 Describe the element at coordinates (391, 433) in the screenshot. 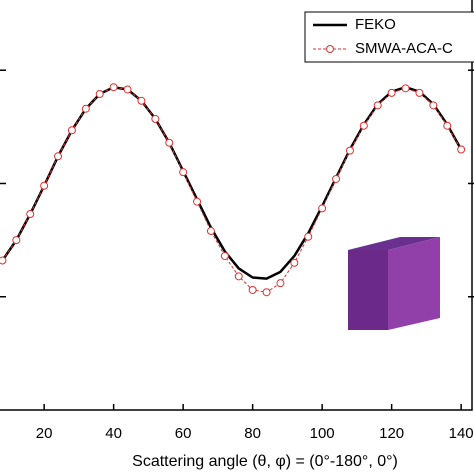

I see `x-tick-label: 120` at that location.